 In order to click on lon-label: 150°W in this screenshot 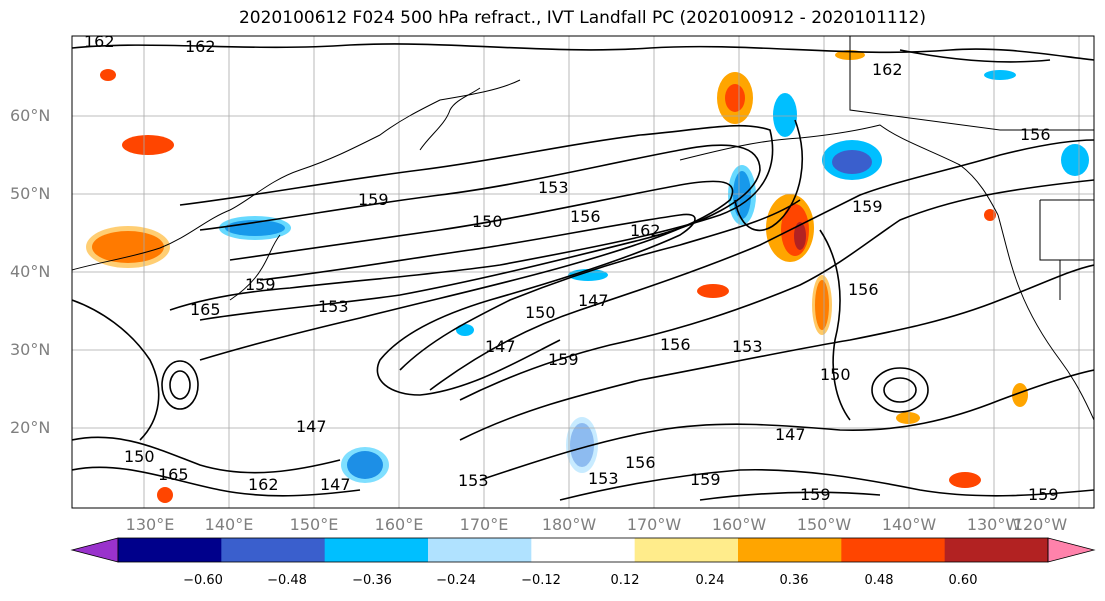, I will do `click(824, 524)`.